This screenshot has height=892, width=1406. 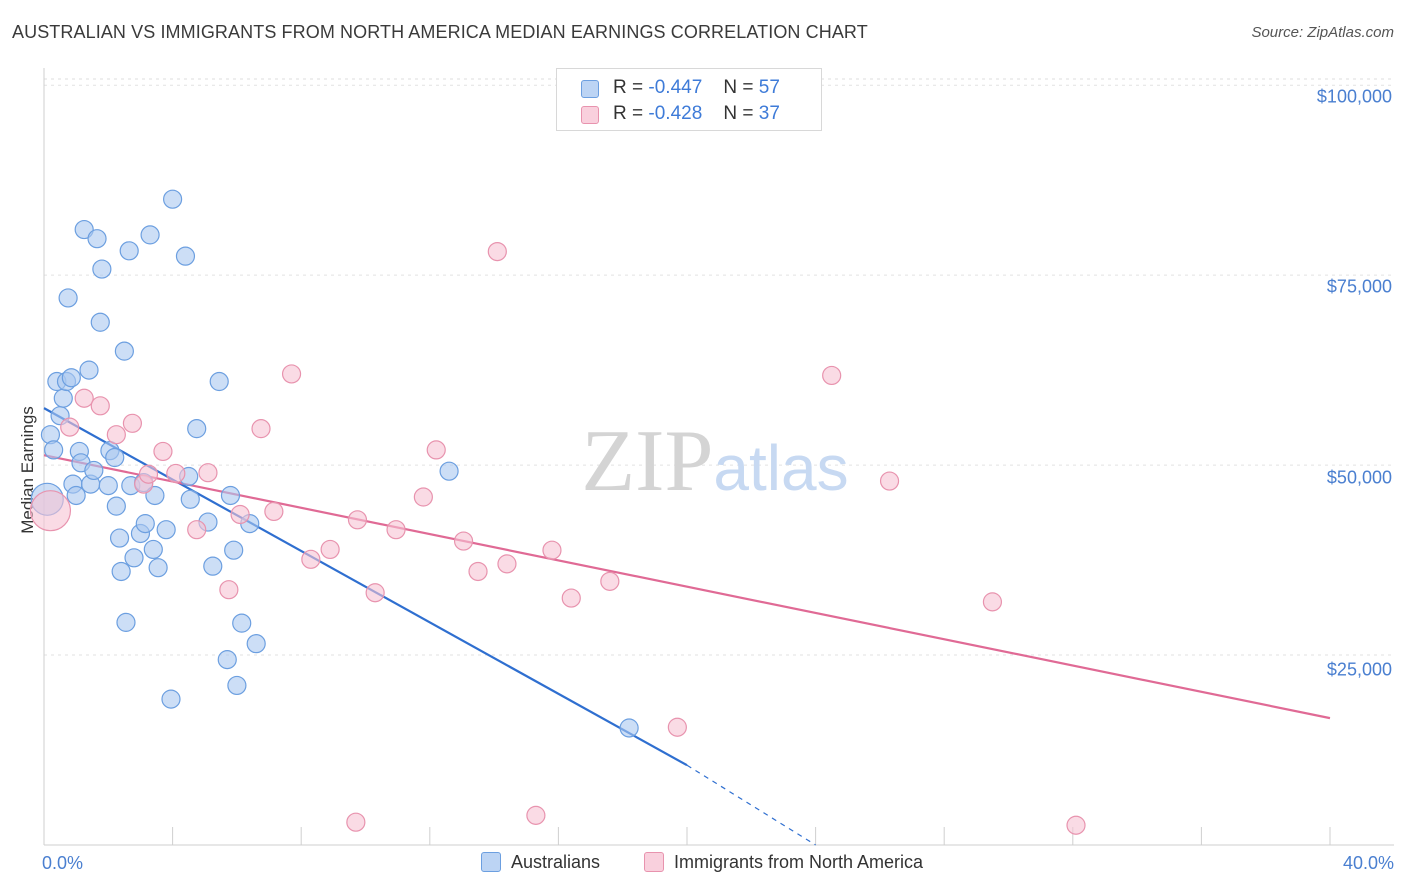 What do you see at coordinates (556, 862) in the screenshot?
I see `legend-label: Australians` at bounding box center [556, 862].